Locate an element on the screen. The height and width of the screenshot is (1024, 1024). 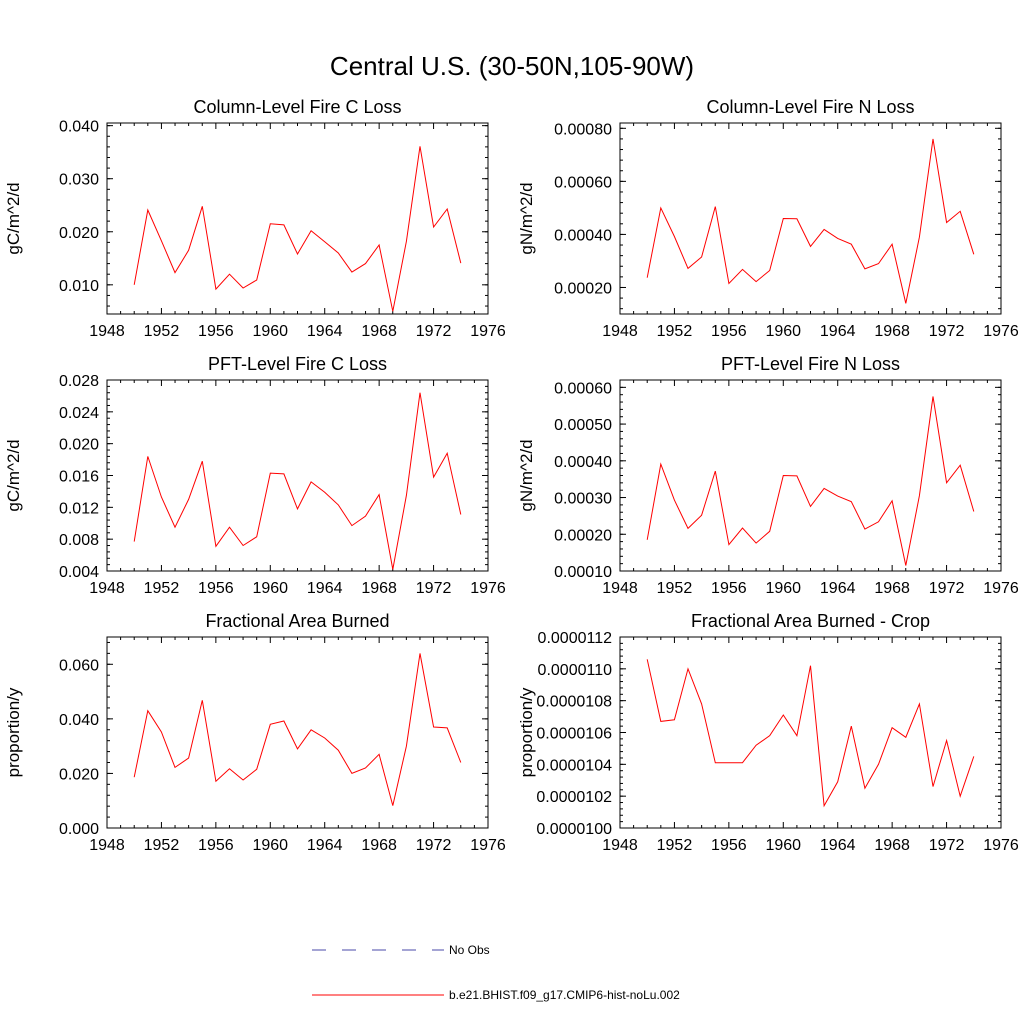
panel-title: Fractional Area Burned - Crop is located at coordinates (810, 621).